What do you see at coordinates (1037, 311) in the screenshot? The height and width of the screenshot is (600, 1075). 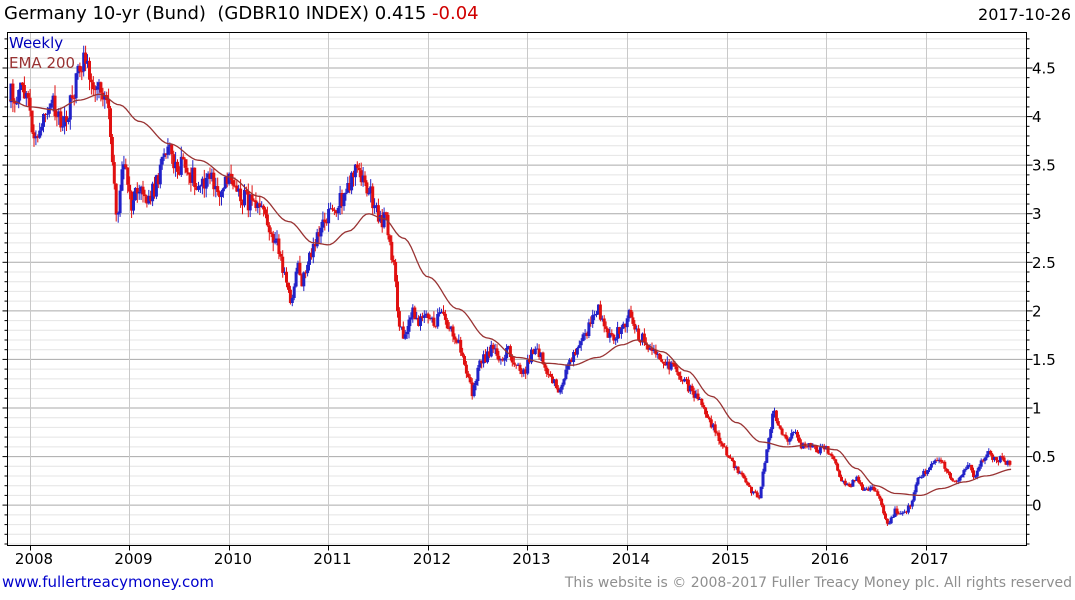 I see `svg-text: 2` at bounding box center [1037, 311].